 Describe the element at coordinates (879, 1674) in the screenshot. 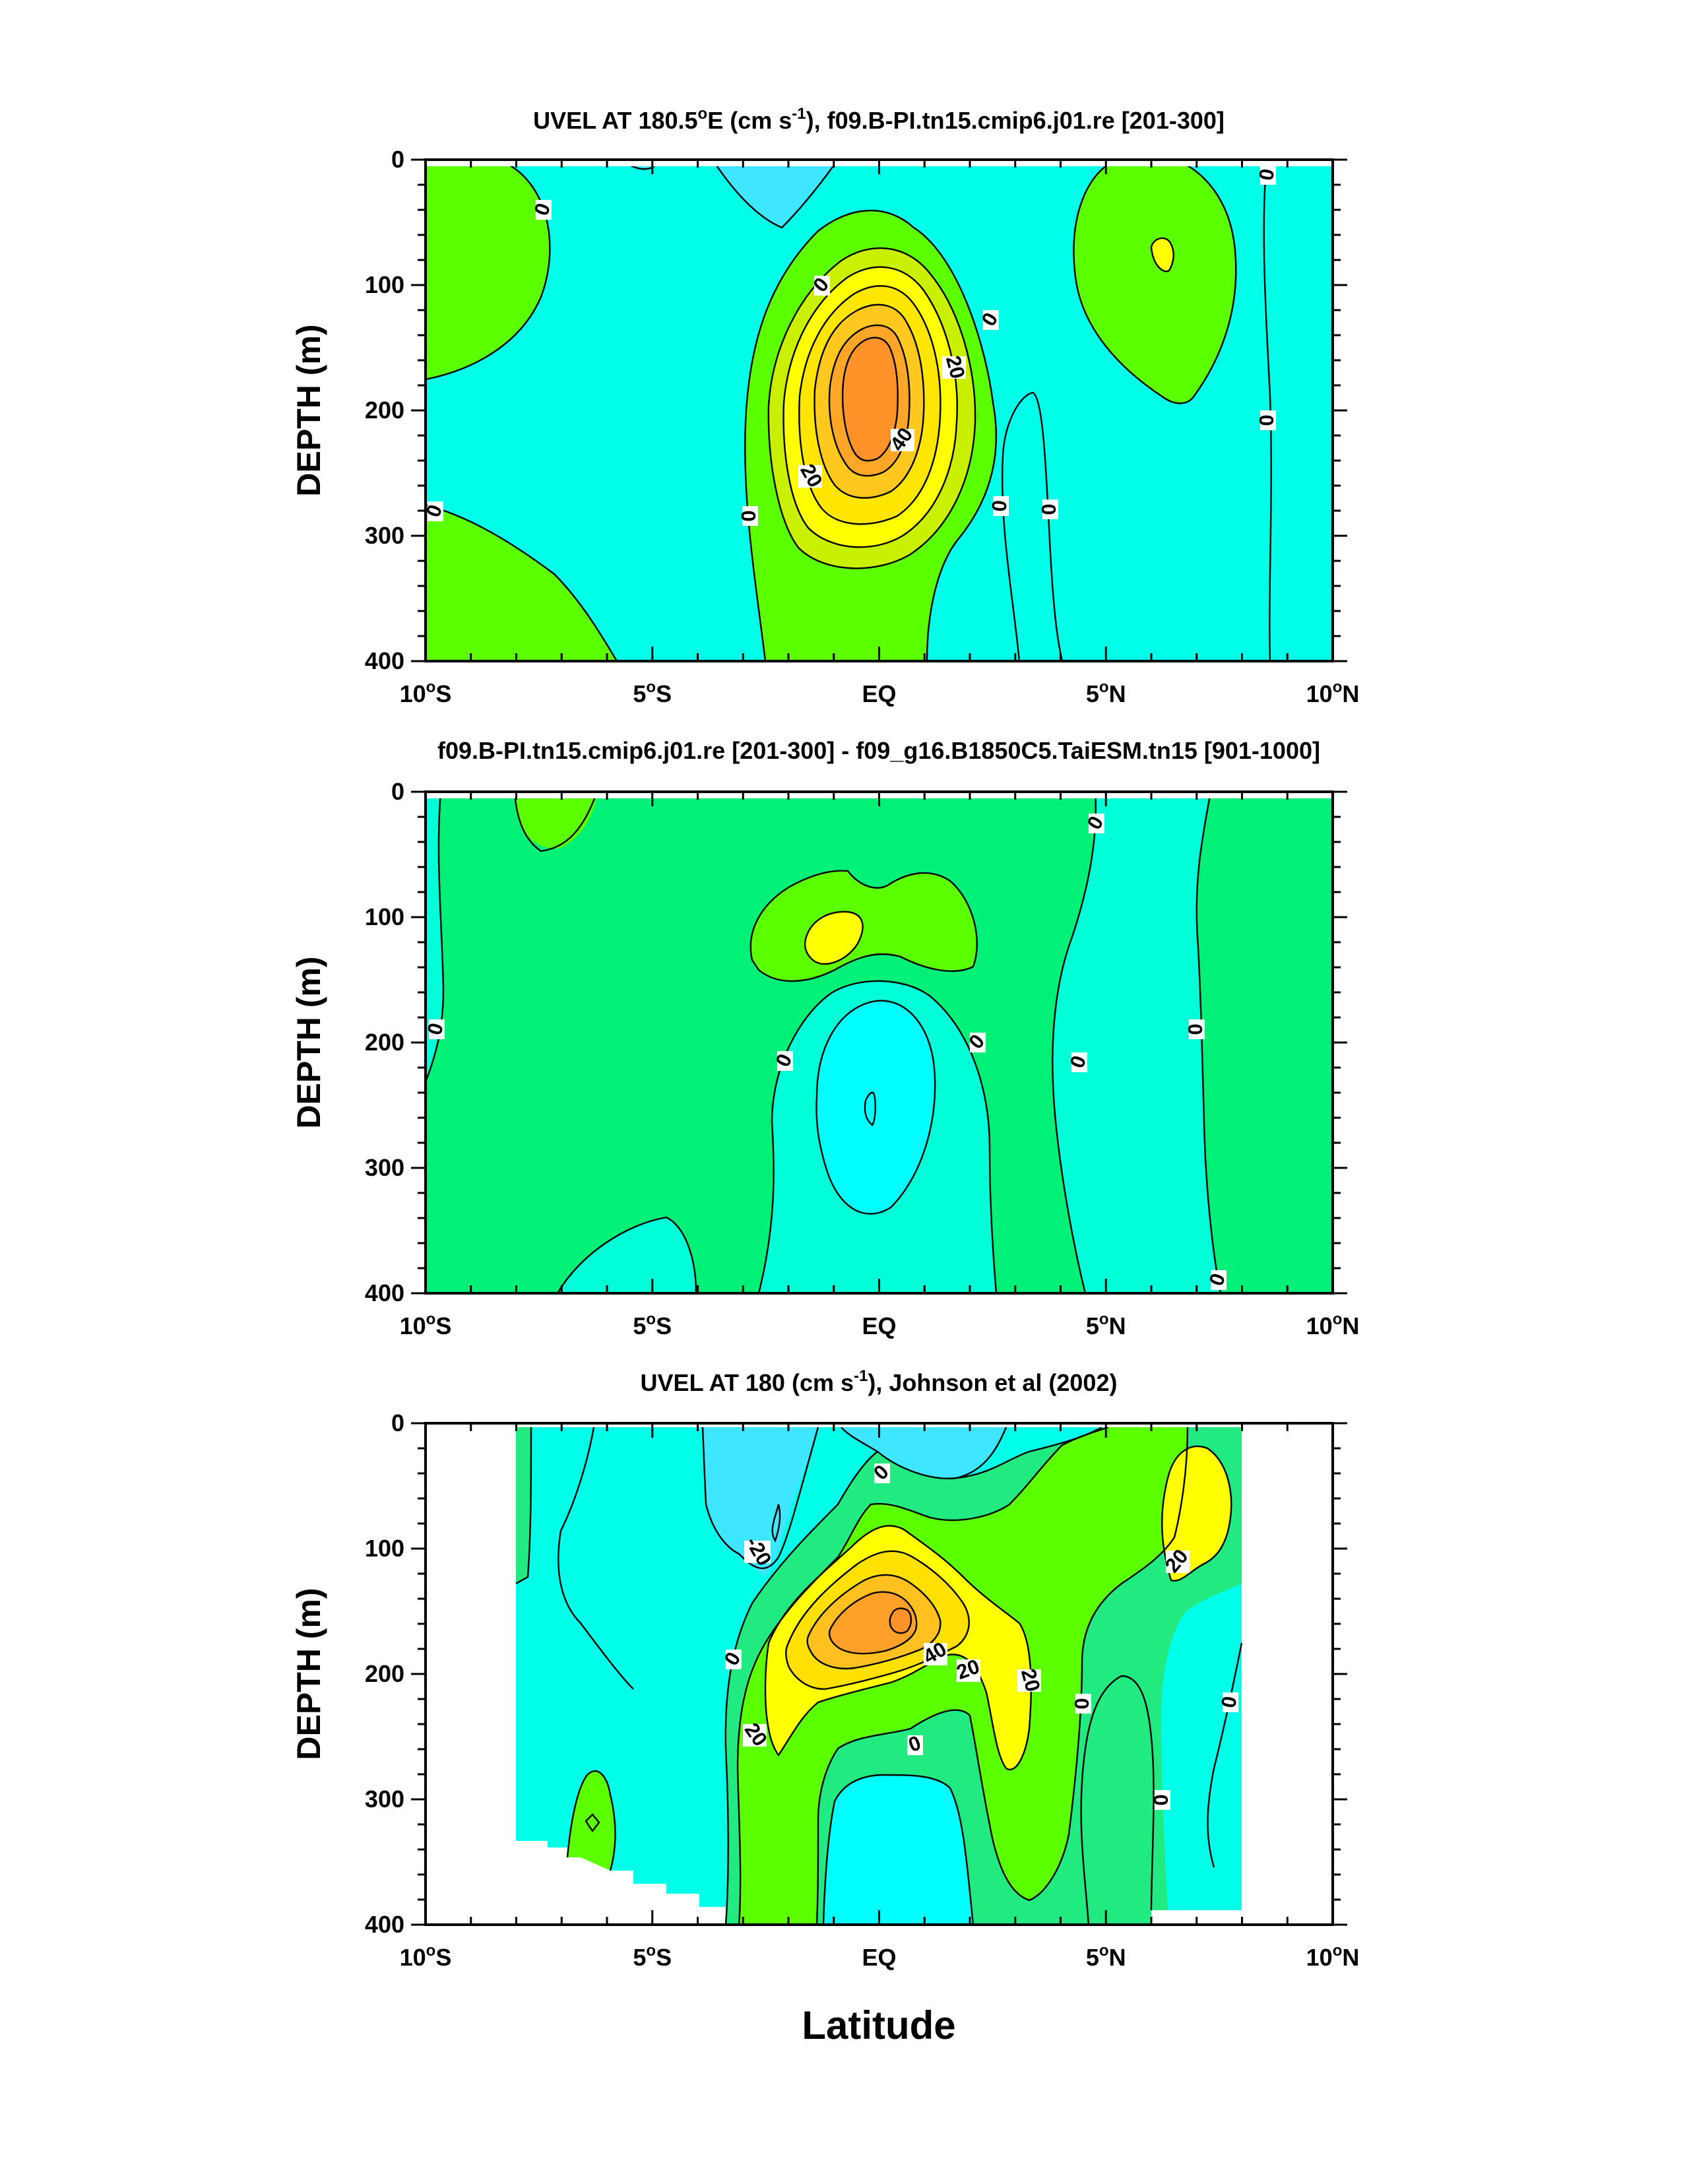

I see `panel-3-field: -20 0 0 20 40 20 20 0 0 0 0 20` at that location.